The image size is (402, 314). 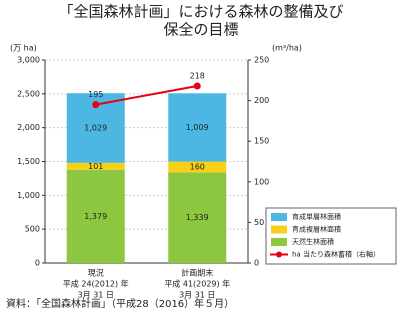 What do you see at coordinates (261, 181) in the screenshot?
I see `y2-tick-label: 100` at bounding box center [261, 181].